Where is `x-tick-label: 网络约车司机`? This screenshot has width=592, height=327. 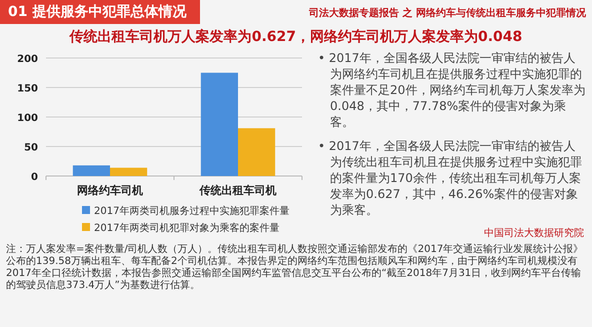 x-tick-label: 网络约车司机 is located at coordinates (110, 190).